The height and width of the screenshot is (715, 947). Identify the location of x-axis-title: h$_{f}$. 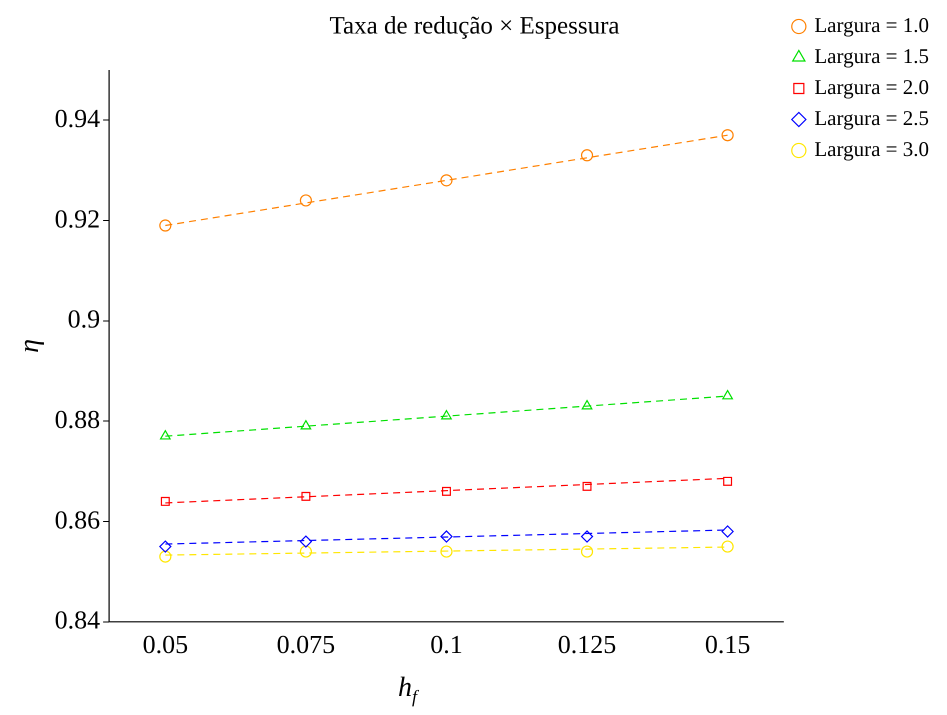
(408, 690).